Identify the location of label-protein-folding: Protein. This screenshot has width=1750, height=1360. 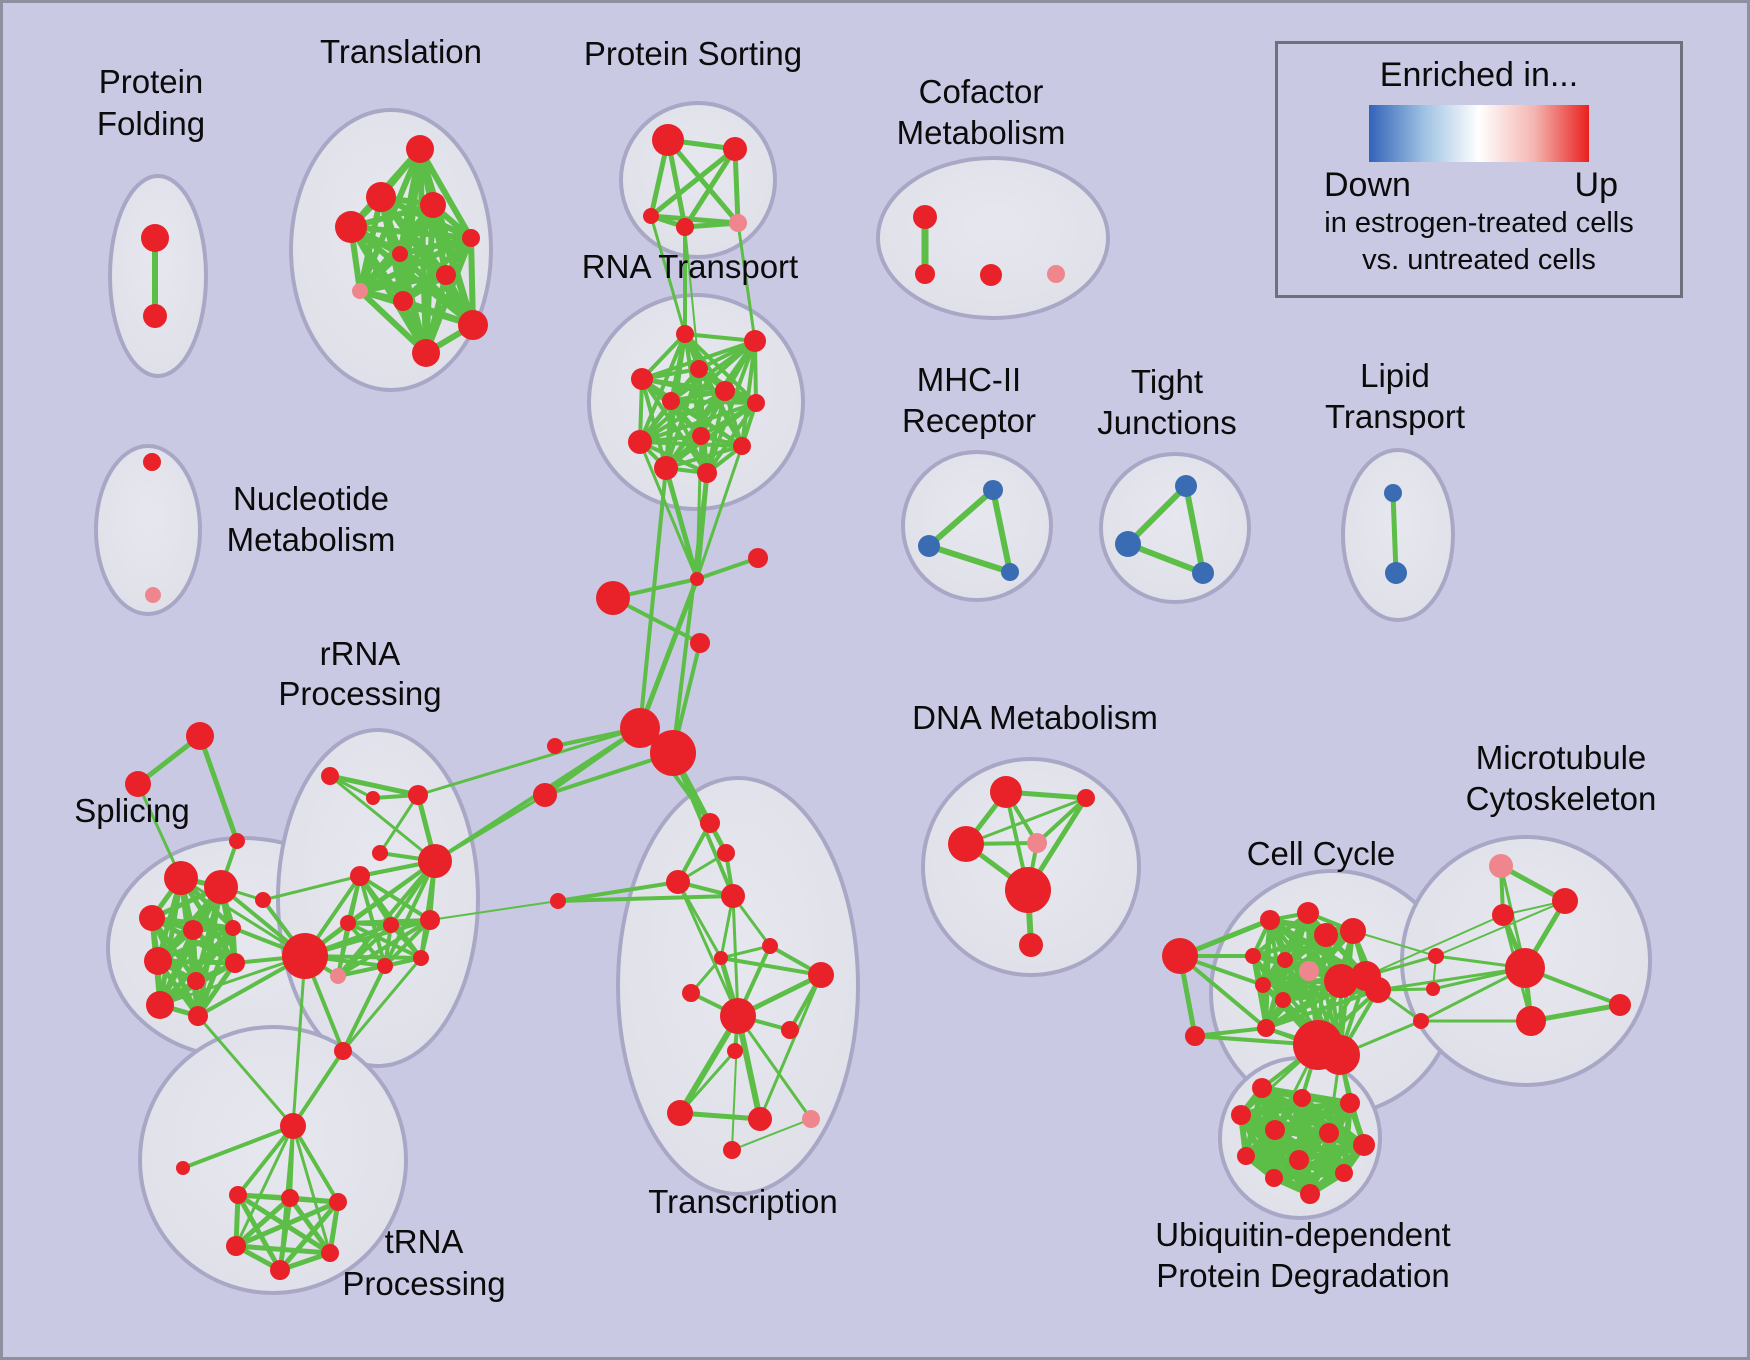
(151, 81).